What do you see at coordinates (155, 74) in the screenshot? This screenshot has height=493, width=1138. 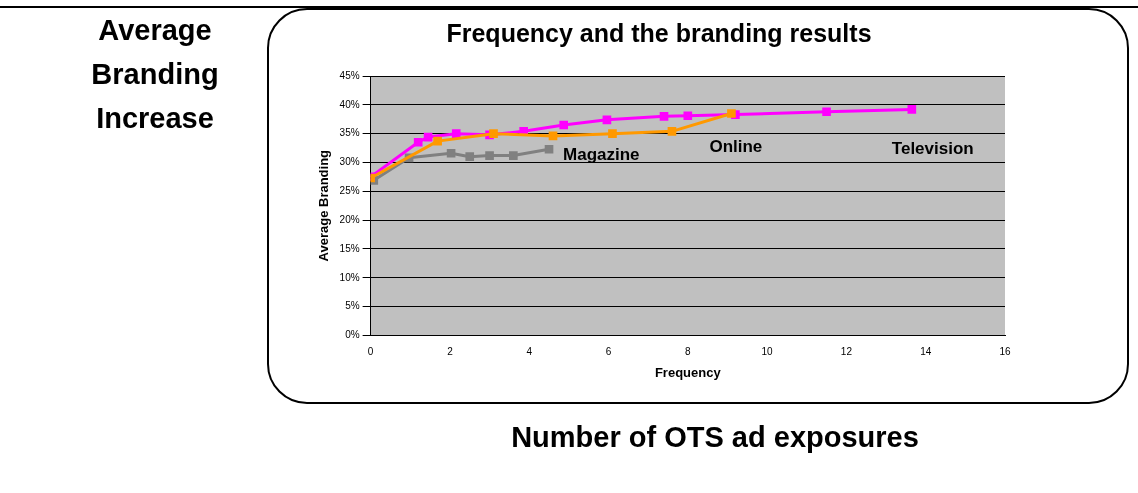 I see `text: Average Branding Increase` at bounding box center [155, 74].